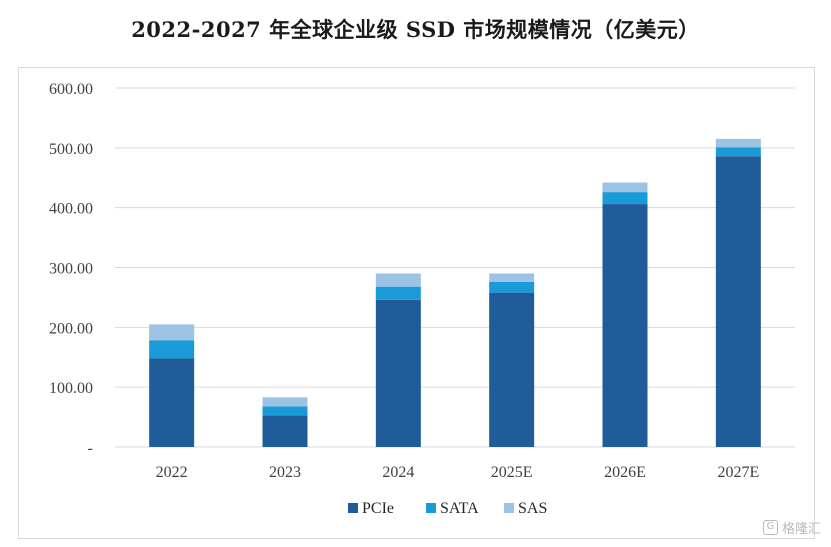 The width and height of the screenshot is (831, 547). What do you see at coordinates (509, 508) in the screenshot?
I see `legend-swatch-sas` at bounding box center [509, 508].